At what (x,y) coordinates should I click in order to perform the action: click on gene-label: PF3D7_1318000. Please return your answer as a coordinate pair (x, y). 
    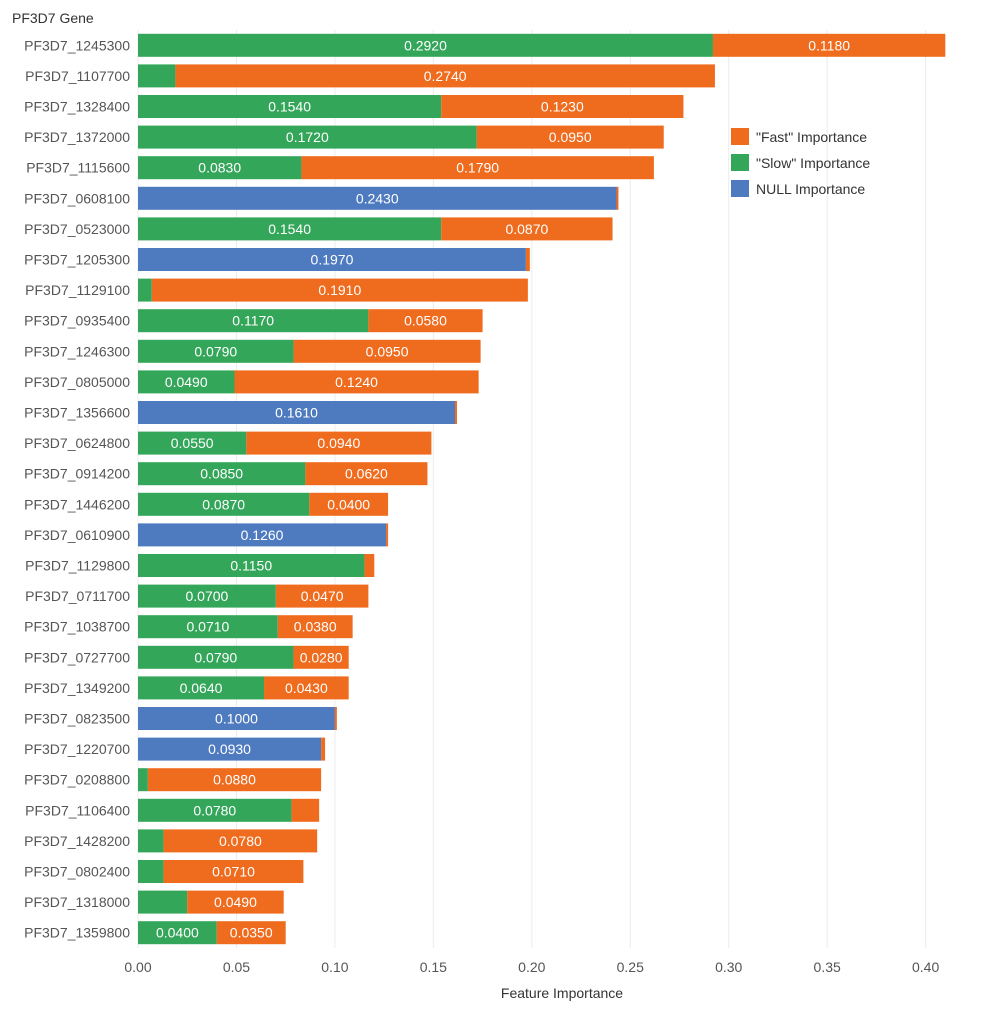
    Looking at the image, I should click on (77, 902).